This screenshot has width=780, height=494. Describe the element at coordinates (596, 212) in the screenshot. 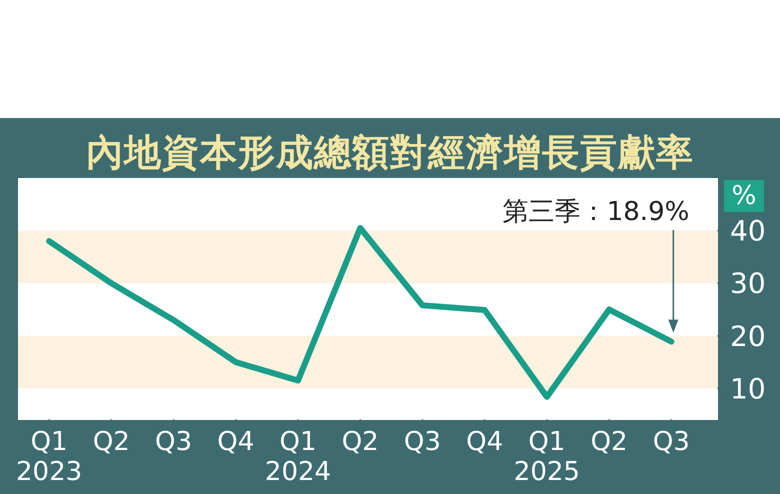

I see `annotation: 第三季：18.9%` at that location.